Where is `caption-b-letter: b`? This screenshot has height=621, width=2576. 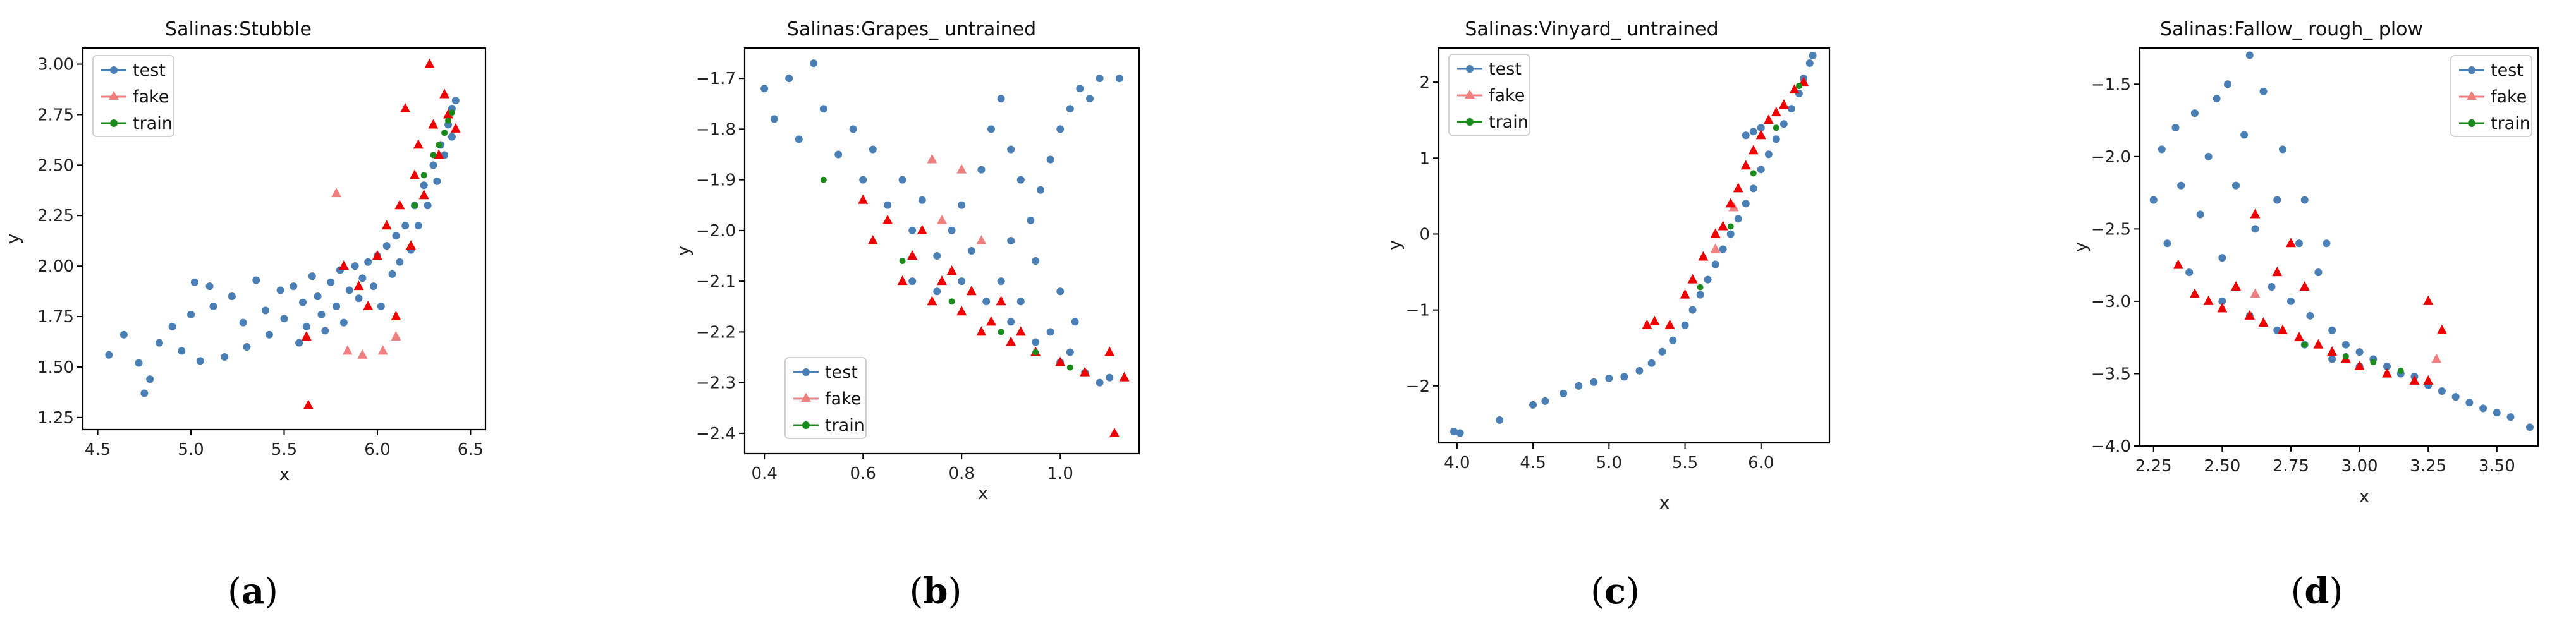 caption-b-letter: b is located at coordinates (935, 591).